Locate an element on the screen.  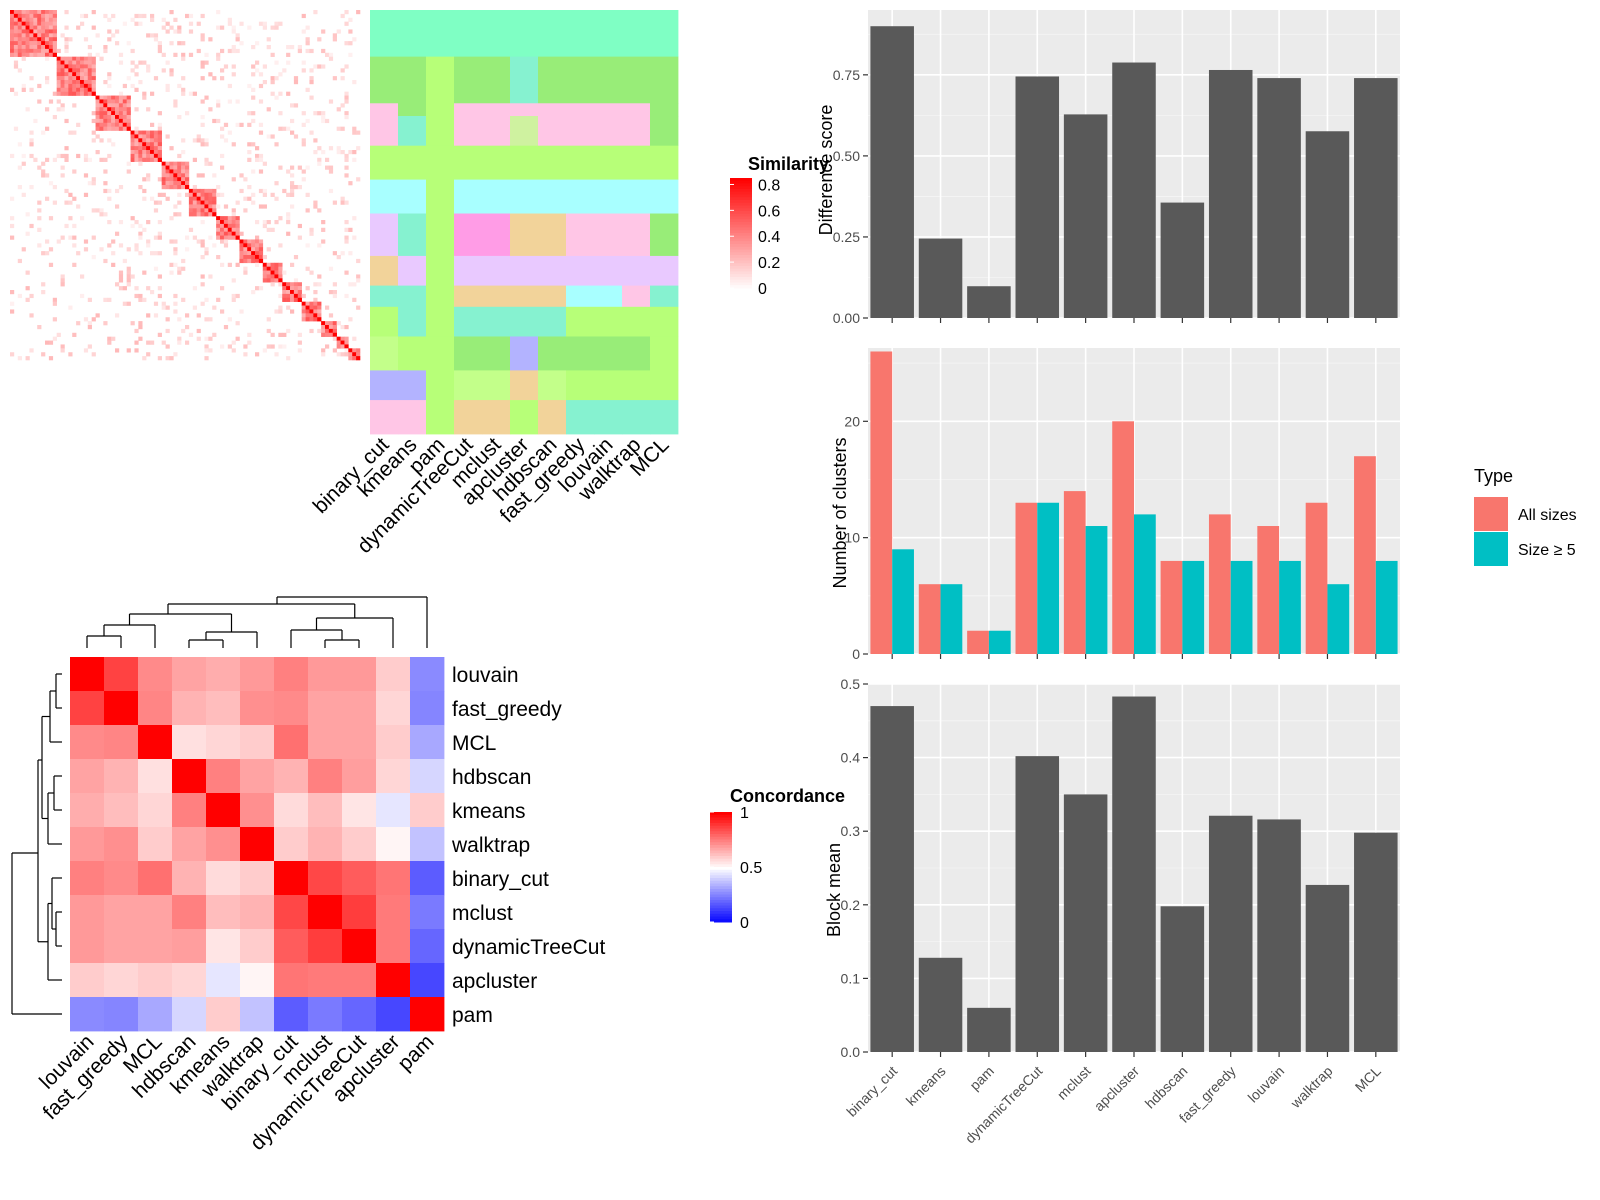
y-tick-label: 10 is located at coordinates (852, 538).